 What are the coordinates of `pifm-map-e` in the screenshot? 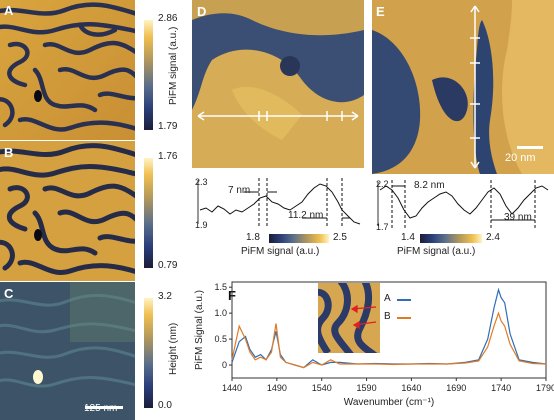 It's located at (463, 87).